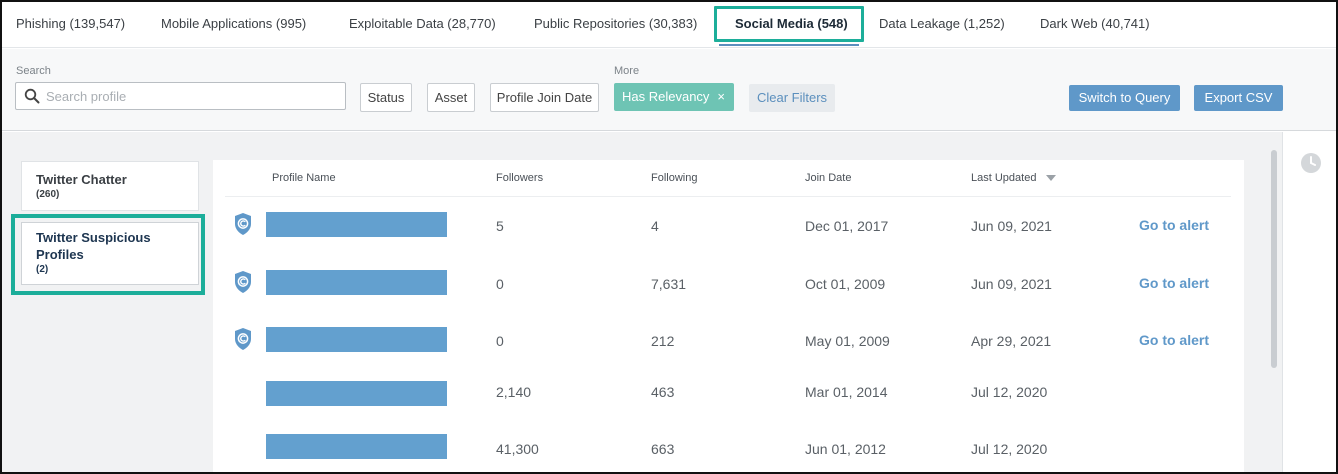  Describe the element at coordinates (1004, 178) in the screenshot. I see `column-header-label: Last Updated` at that location.